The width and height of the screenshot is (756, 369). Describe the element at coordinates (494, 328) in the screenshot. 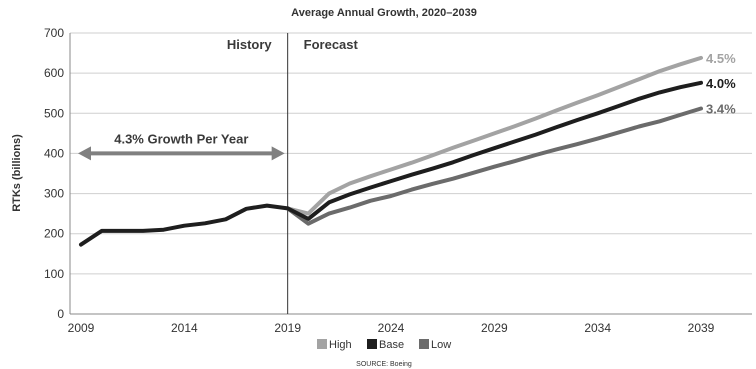

I see `x-tick-label: 2029` at that location.